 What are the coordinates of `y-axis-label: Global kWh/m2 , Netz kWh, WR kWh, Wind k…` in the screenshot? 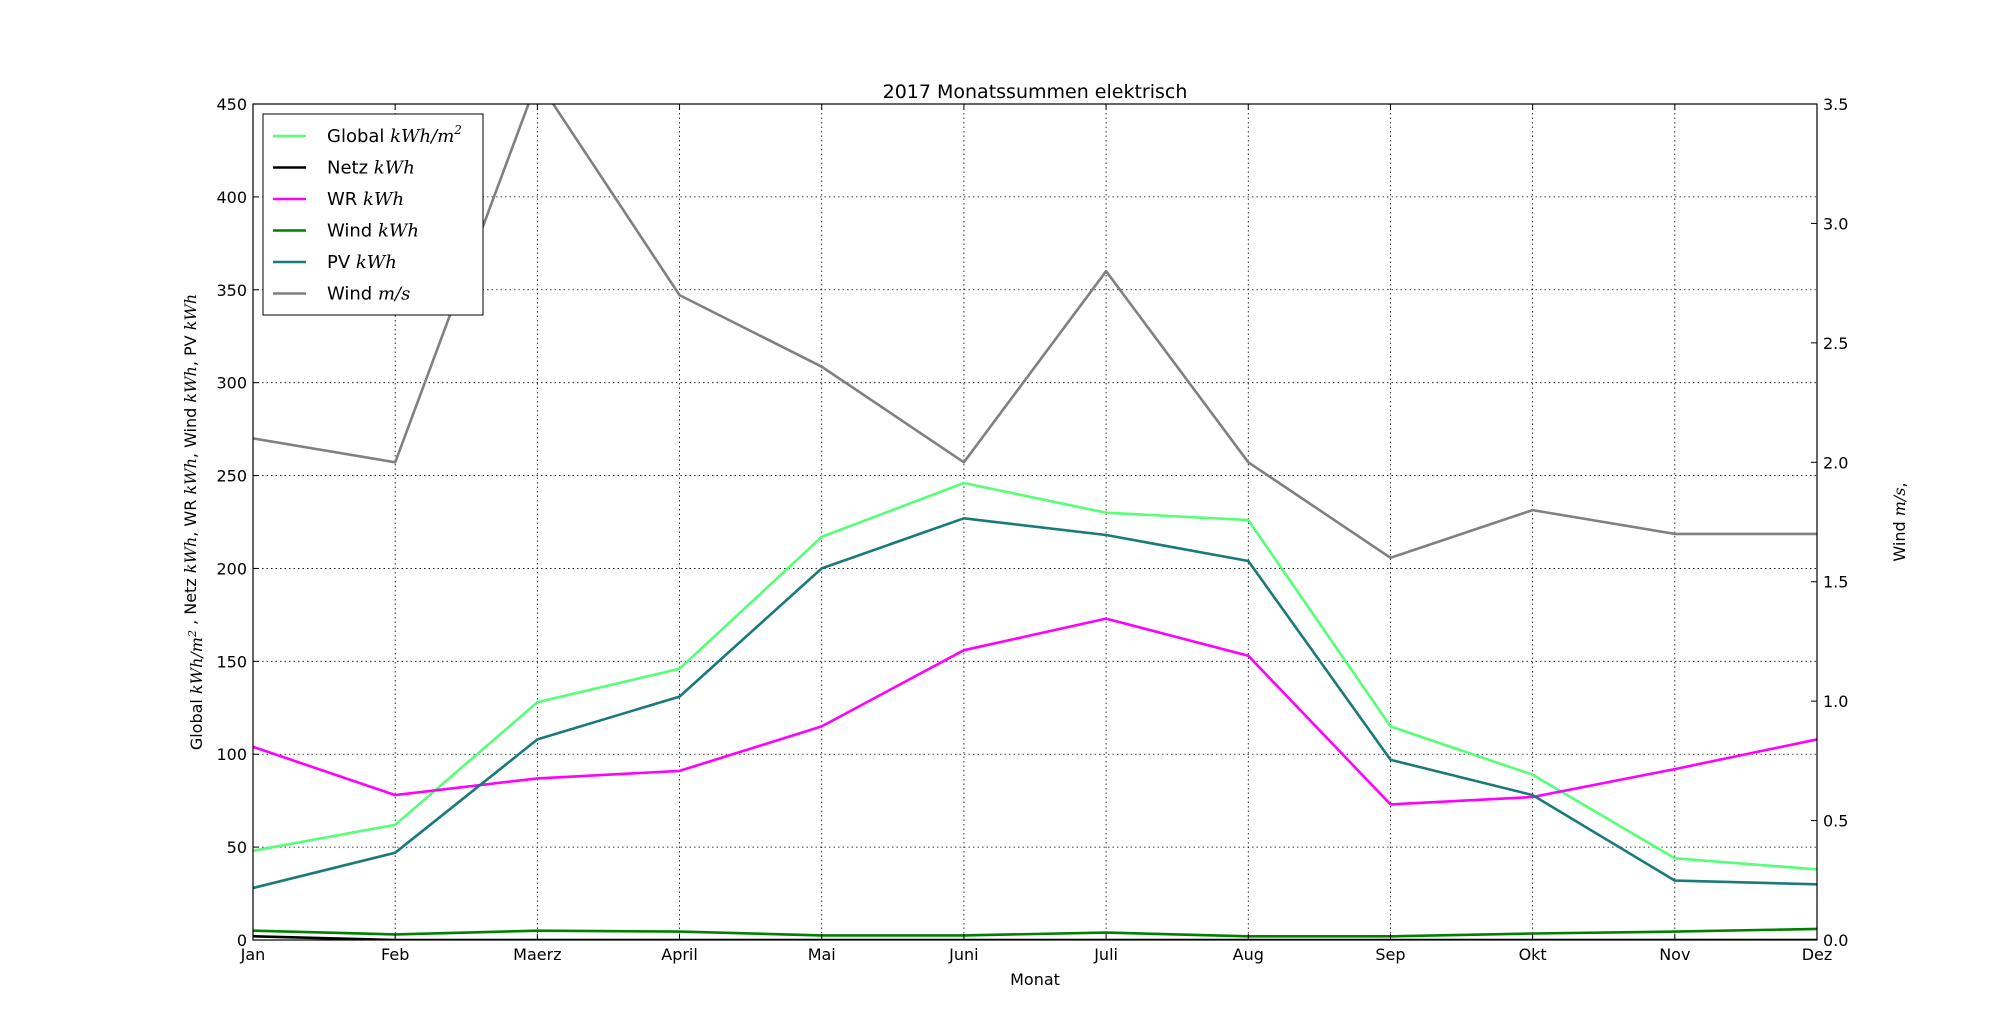 It's located at (193, 522).